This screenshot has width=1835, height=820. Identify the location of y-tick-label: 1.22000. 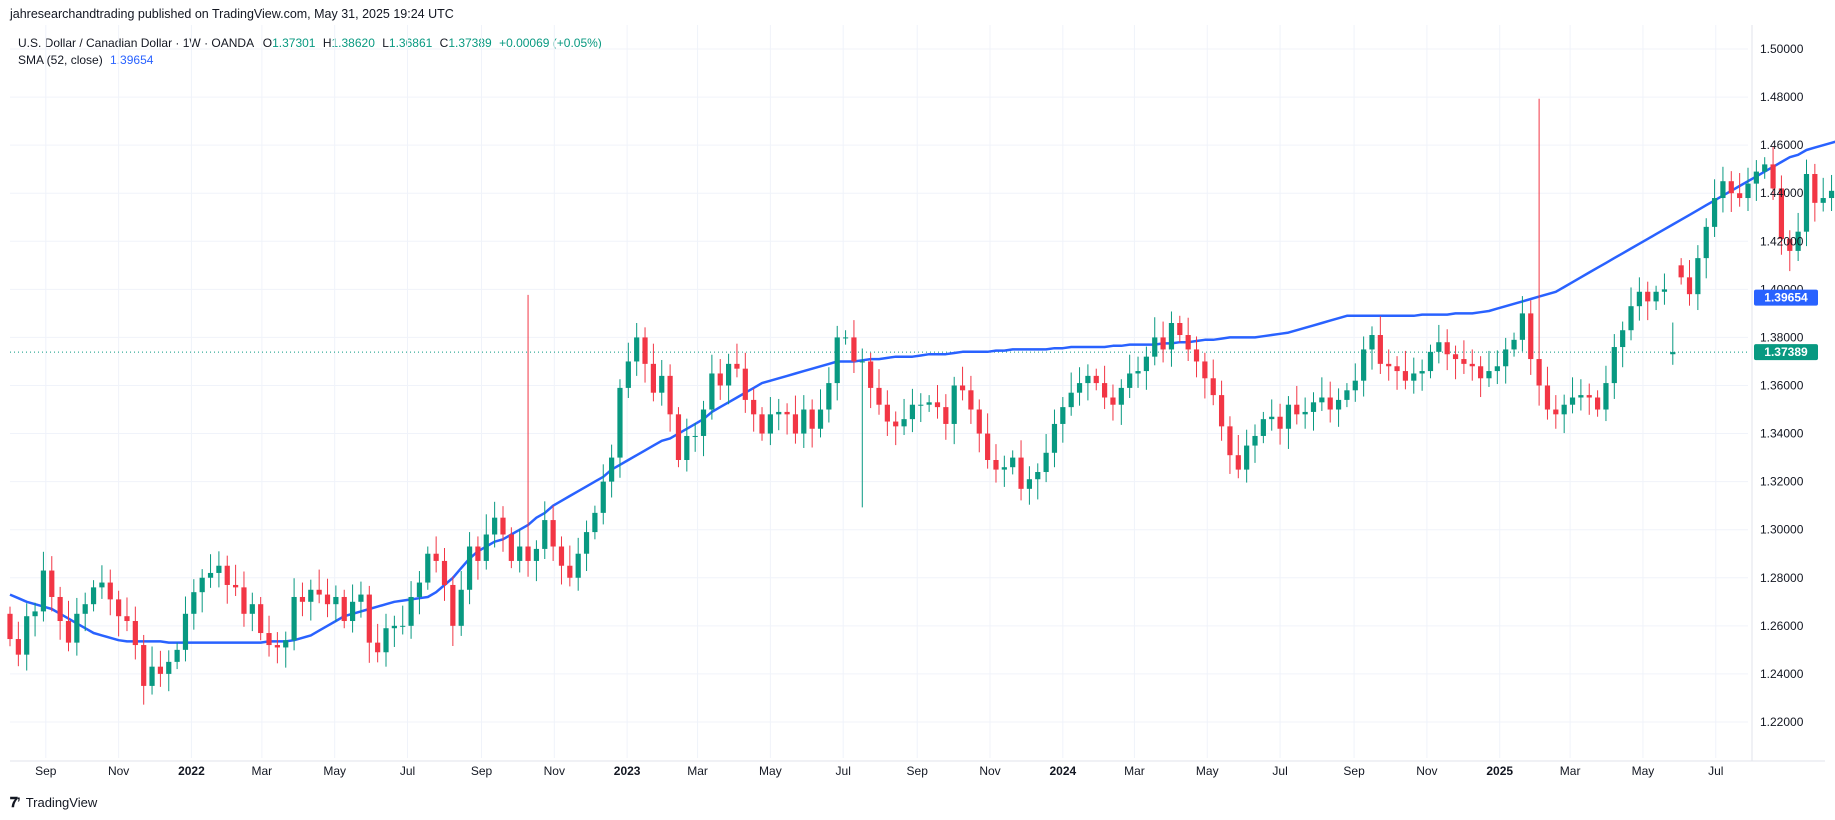
(1782, 722).